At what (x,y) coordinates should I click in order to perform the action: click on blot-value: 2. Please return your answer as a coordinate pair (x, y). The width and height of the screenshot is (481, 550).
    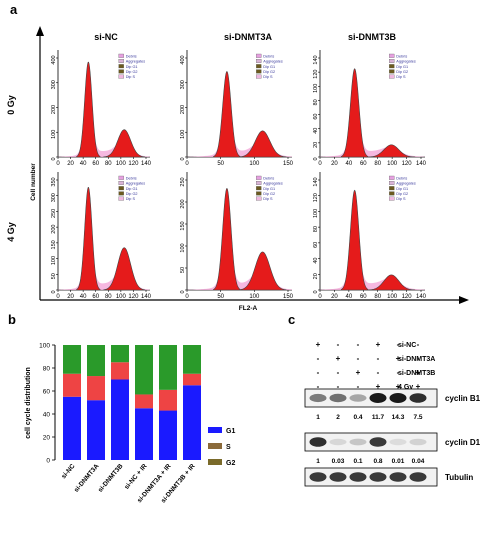
    Looking at the image, I should click on (338, 417).